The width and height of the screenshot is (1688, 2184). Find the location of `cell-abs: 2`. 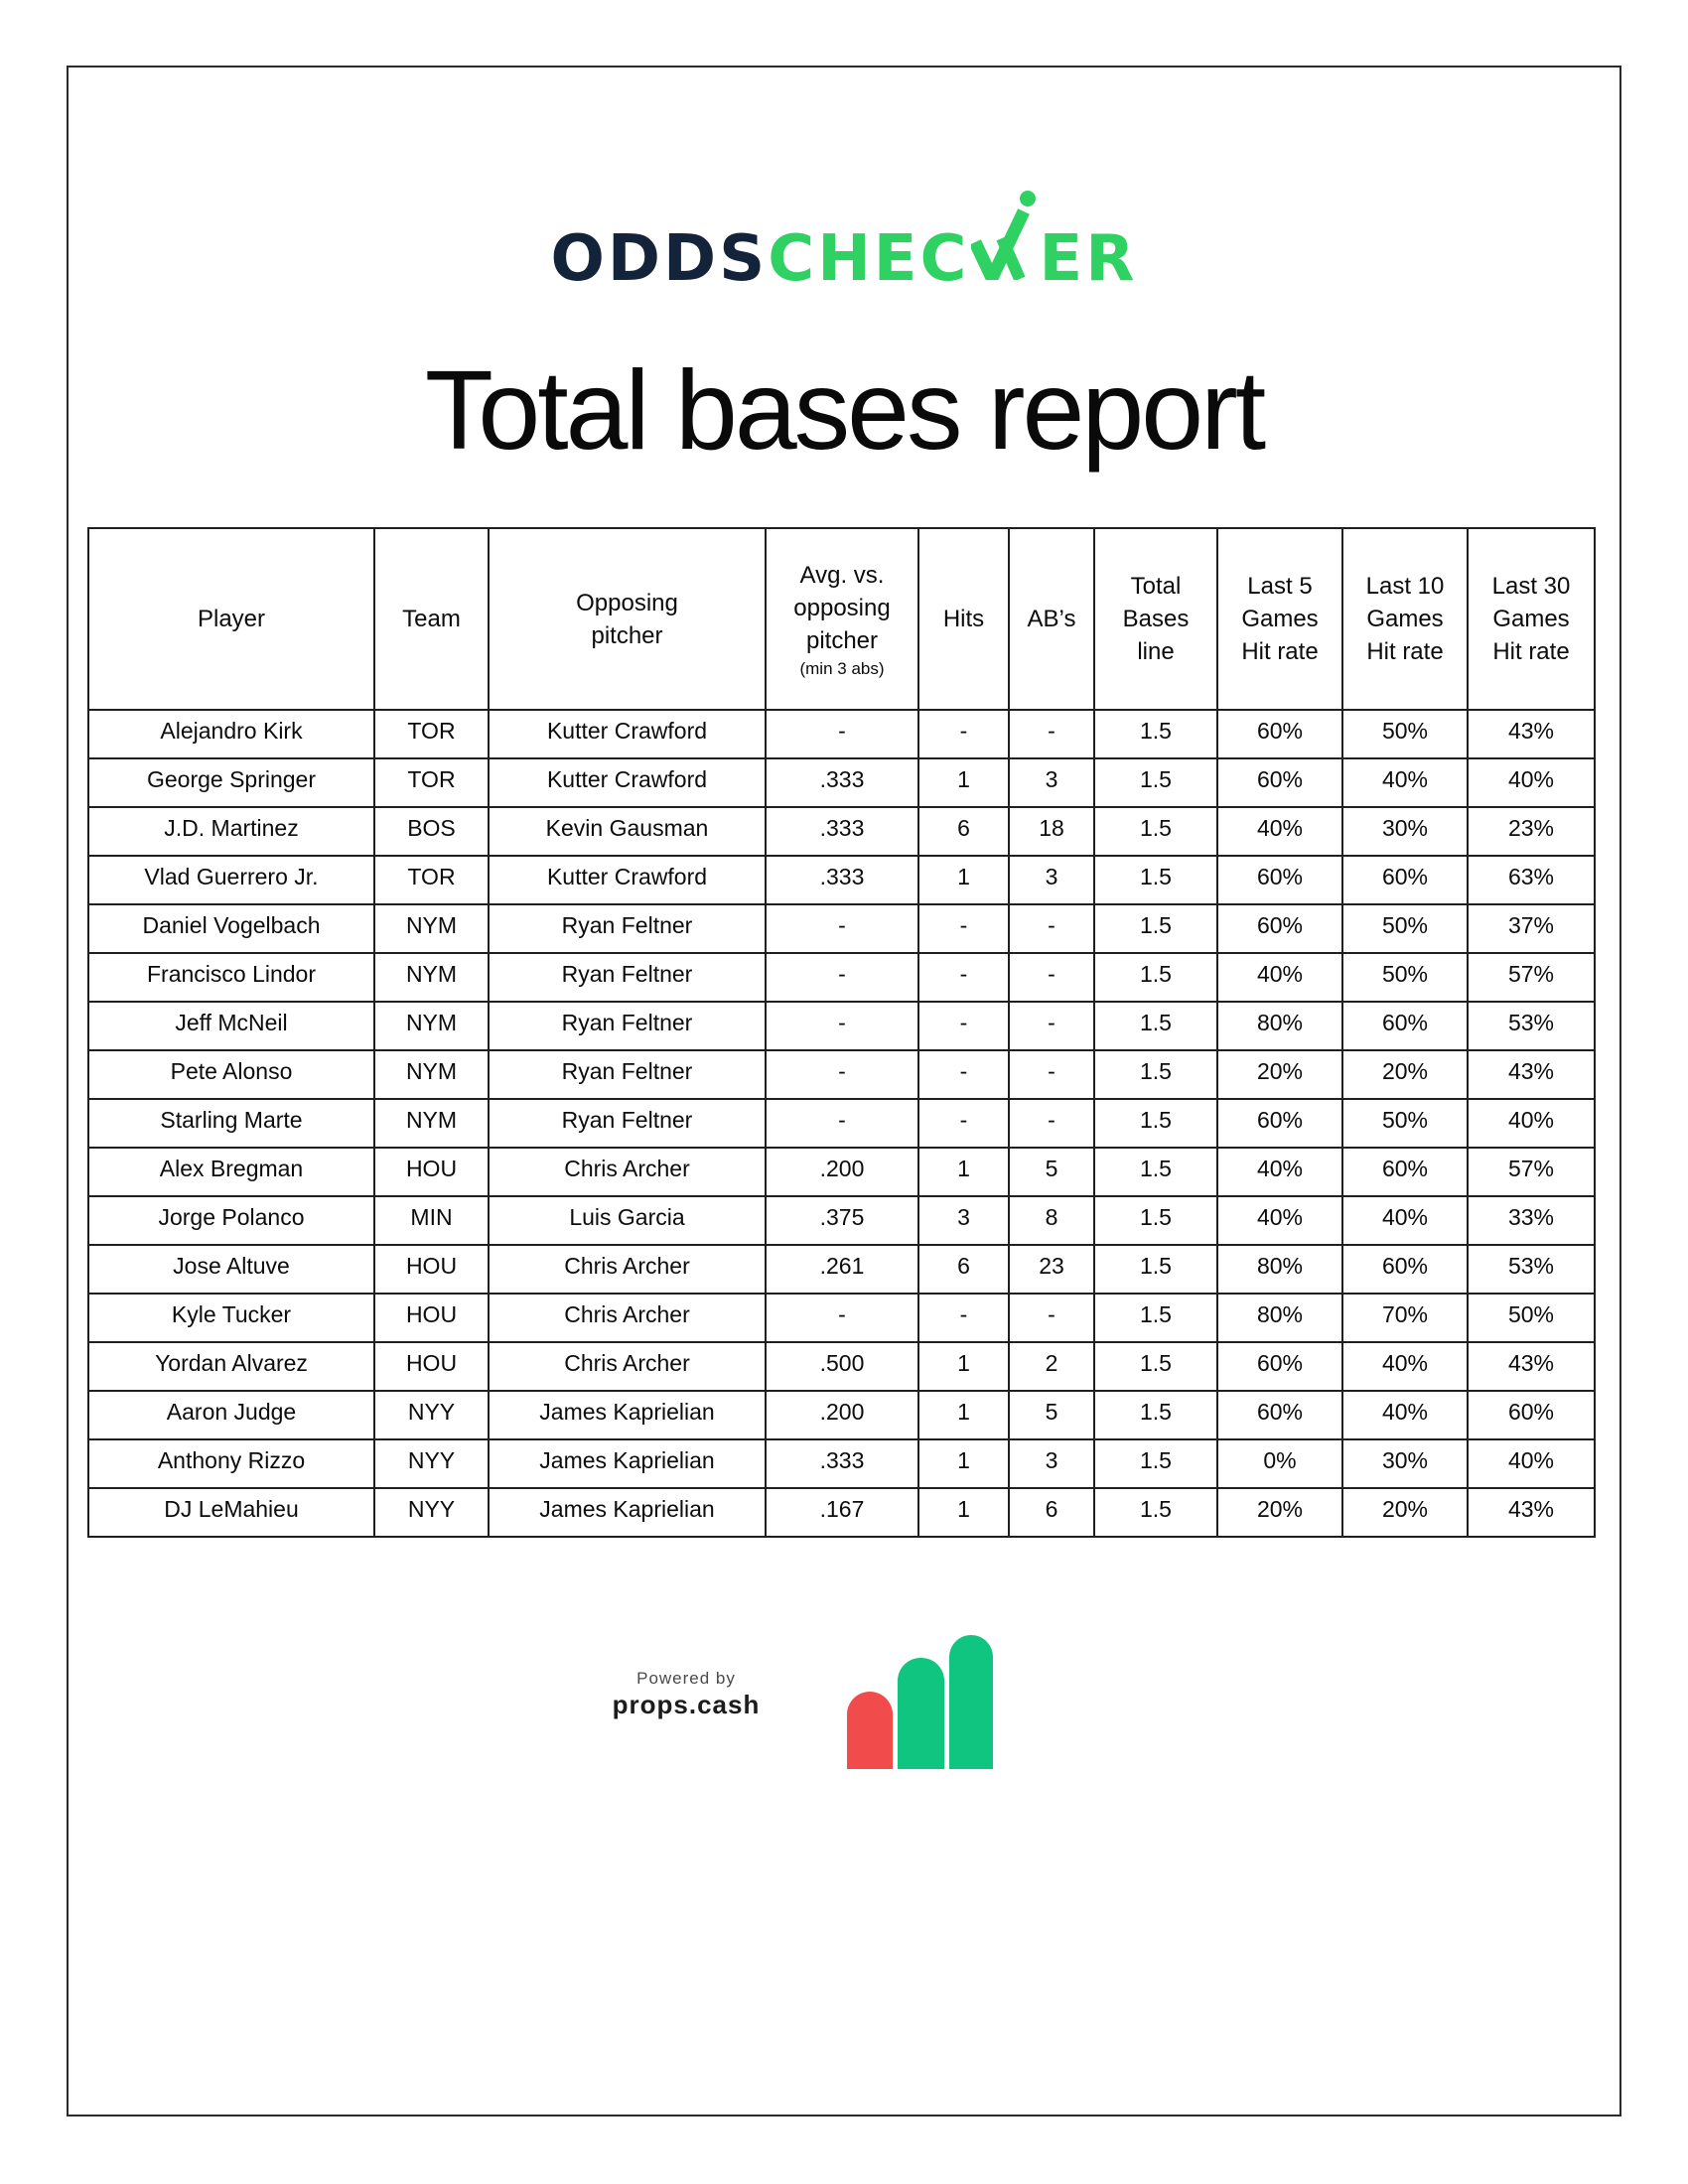

cell-abs: 2 is located at coordinates (1051, 1366).